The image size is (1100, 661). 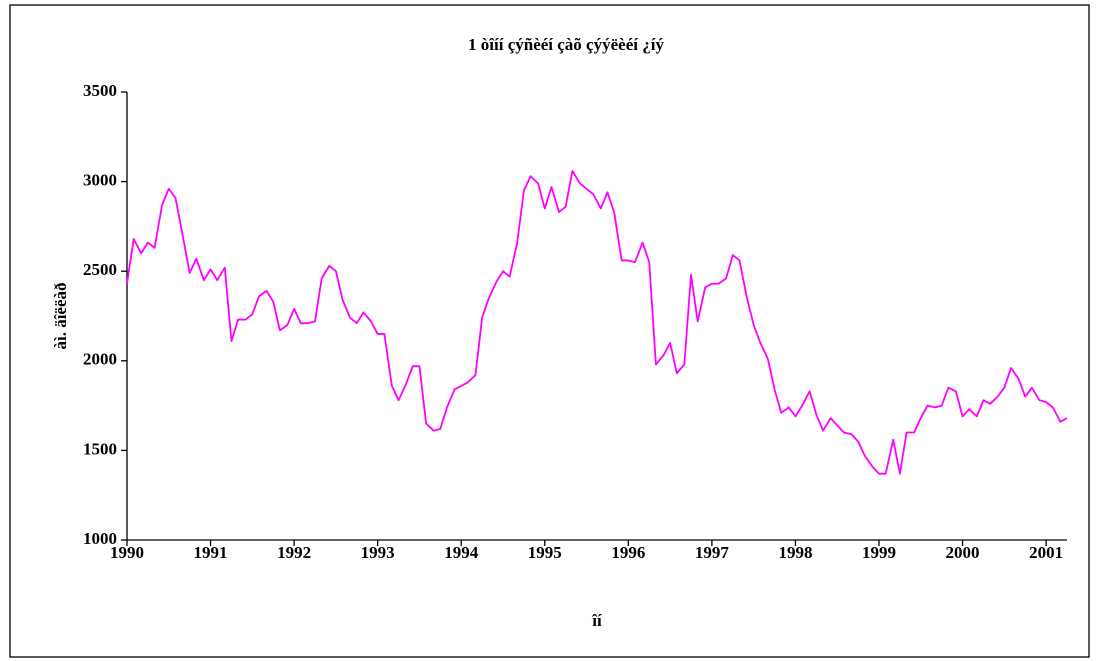 What do you see at coordinates (60, 315) in the screenshot?
I see `y-axis-label: àì. äîëëàð` at bounding box center [60, 315].